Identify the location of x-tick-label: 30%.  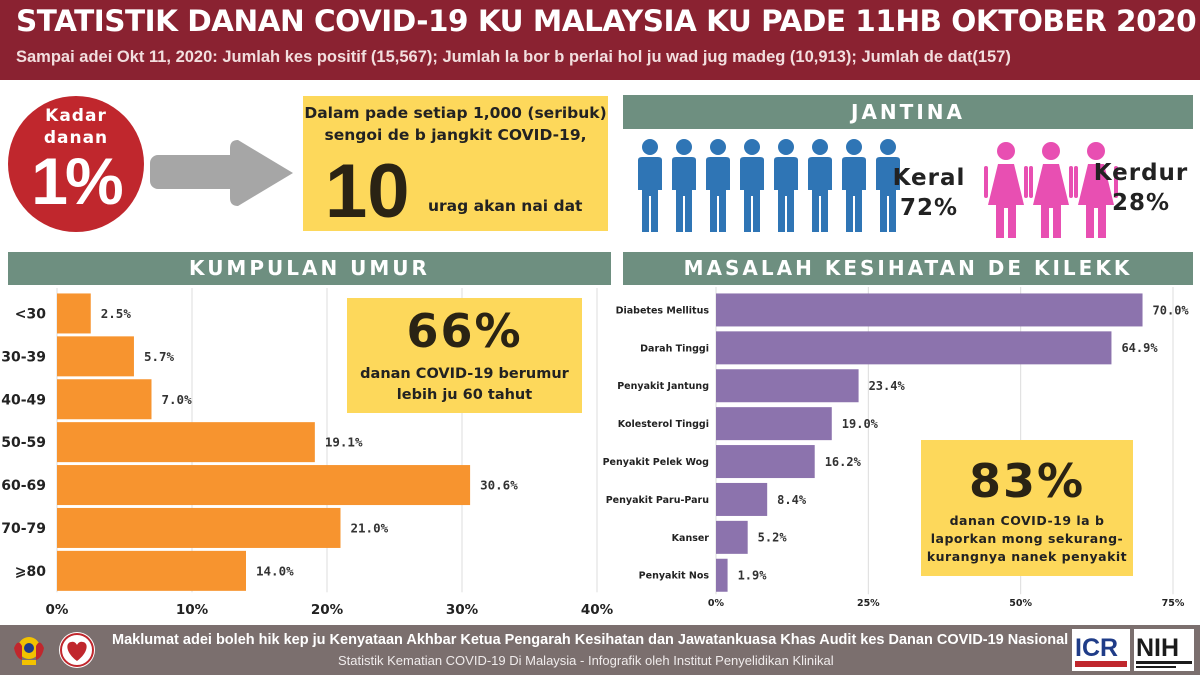
(462, 610).